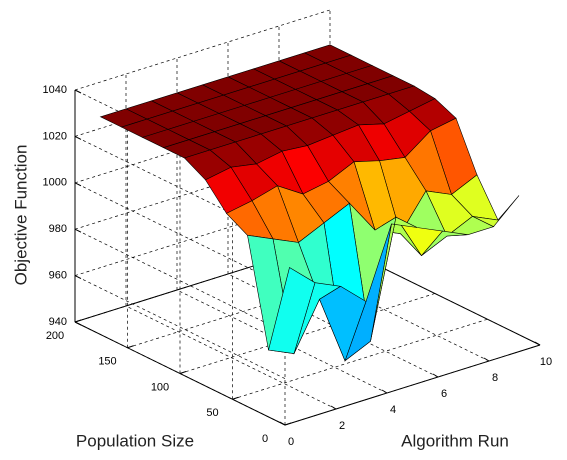 The image size is (567, 460). What do you see at coordinates (135, 440) in the screenshot?
I see `y-axis-title: Population Size` at bounding box center [135, 440].